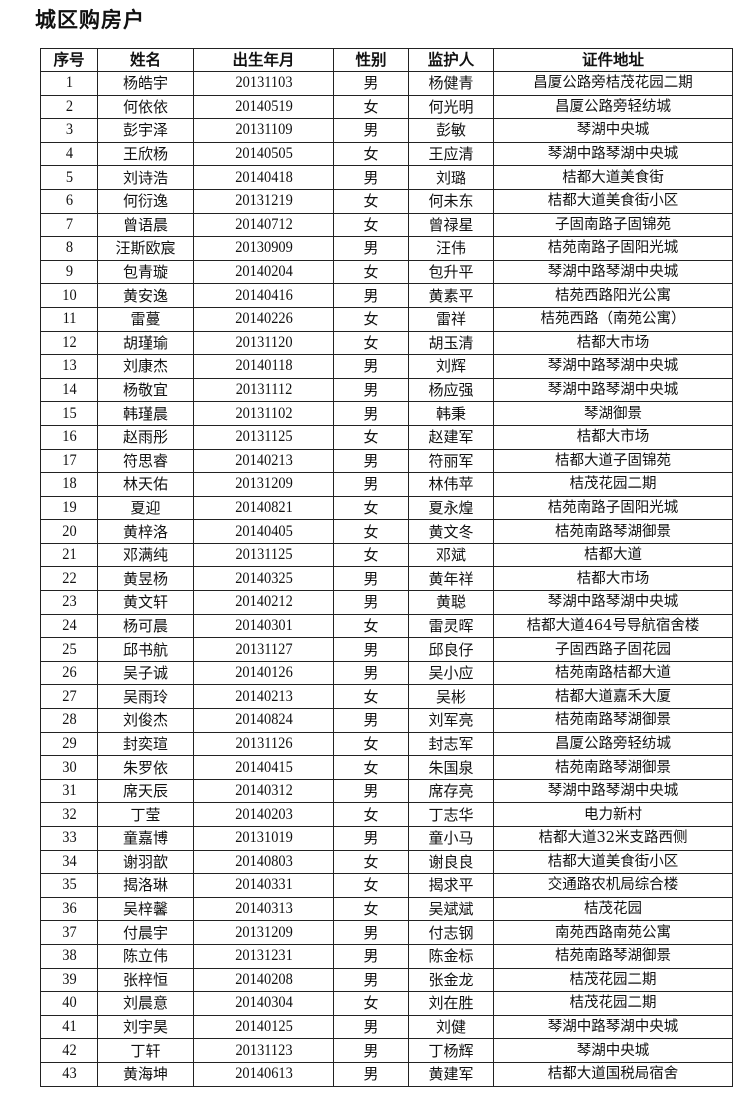 The height and width of the screenshot is (1099, 750). What do you see at coordinates (613, 130) in the screenshot?
I see `cell-address: 琴湖中央城` at bounding box center [613, 130].